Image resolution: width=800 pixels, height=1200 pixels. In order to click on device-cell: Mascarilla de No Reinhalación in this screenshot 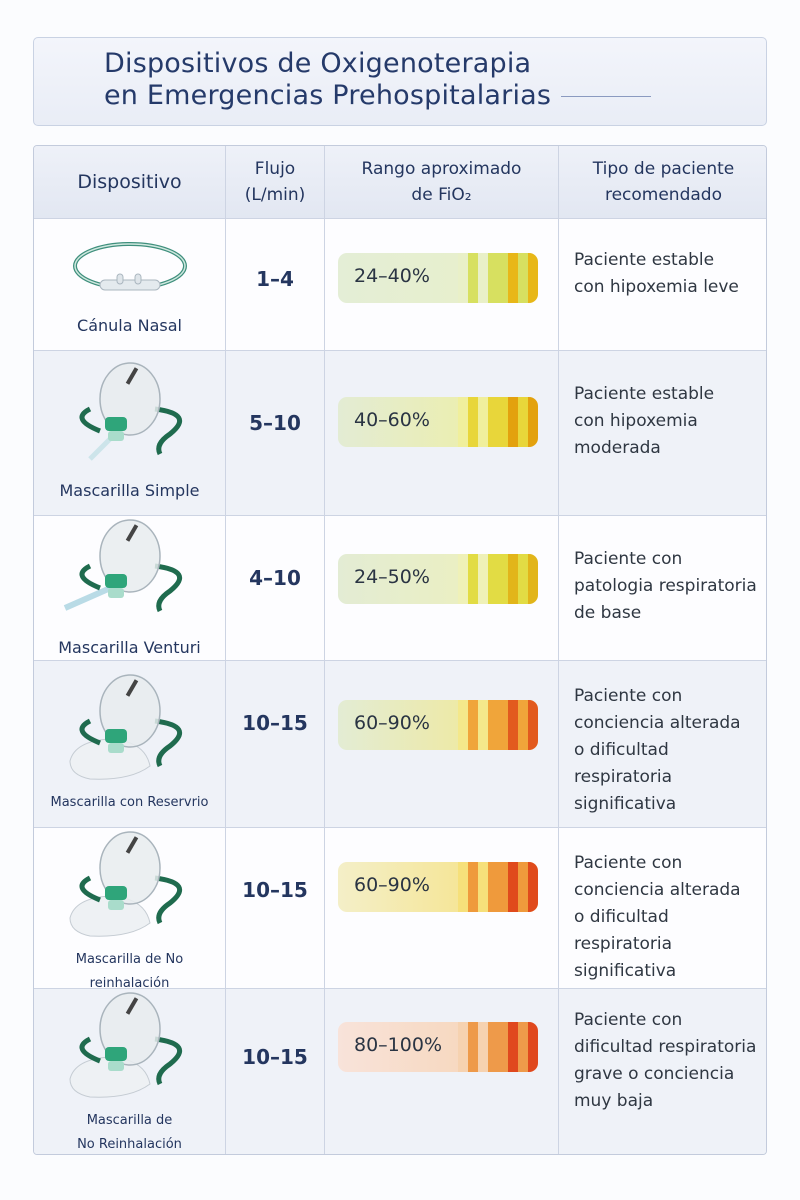, I will do `click(130, 1071)`.